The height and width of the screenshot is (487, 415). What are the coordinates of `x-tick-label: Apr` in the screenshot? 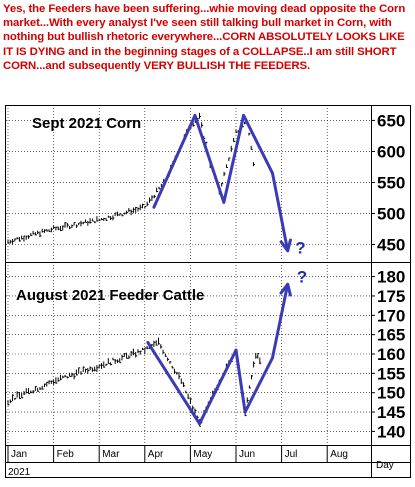 It's located at (156, 454).